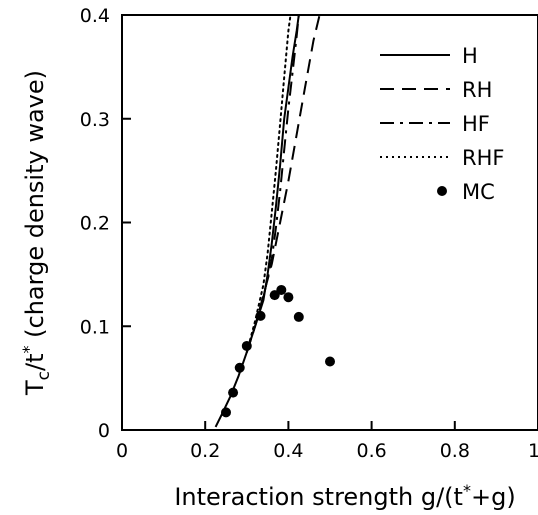 The image size is (538, 515). Describe the element at coordinates (35, 207) in the screenshot. I see `y-axis-label-tail: (charge density wave)` at that location.